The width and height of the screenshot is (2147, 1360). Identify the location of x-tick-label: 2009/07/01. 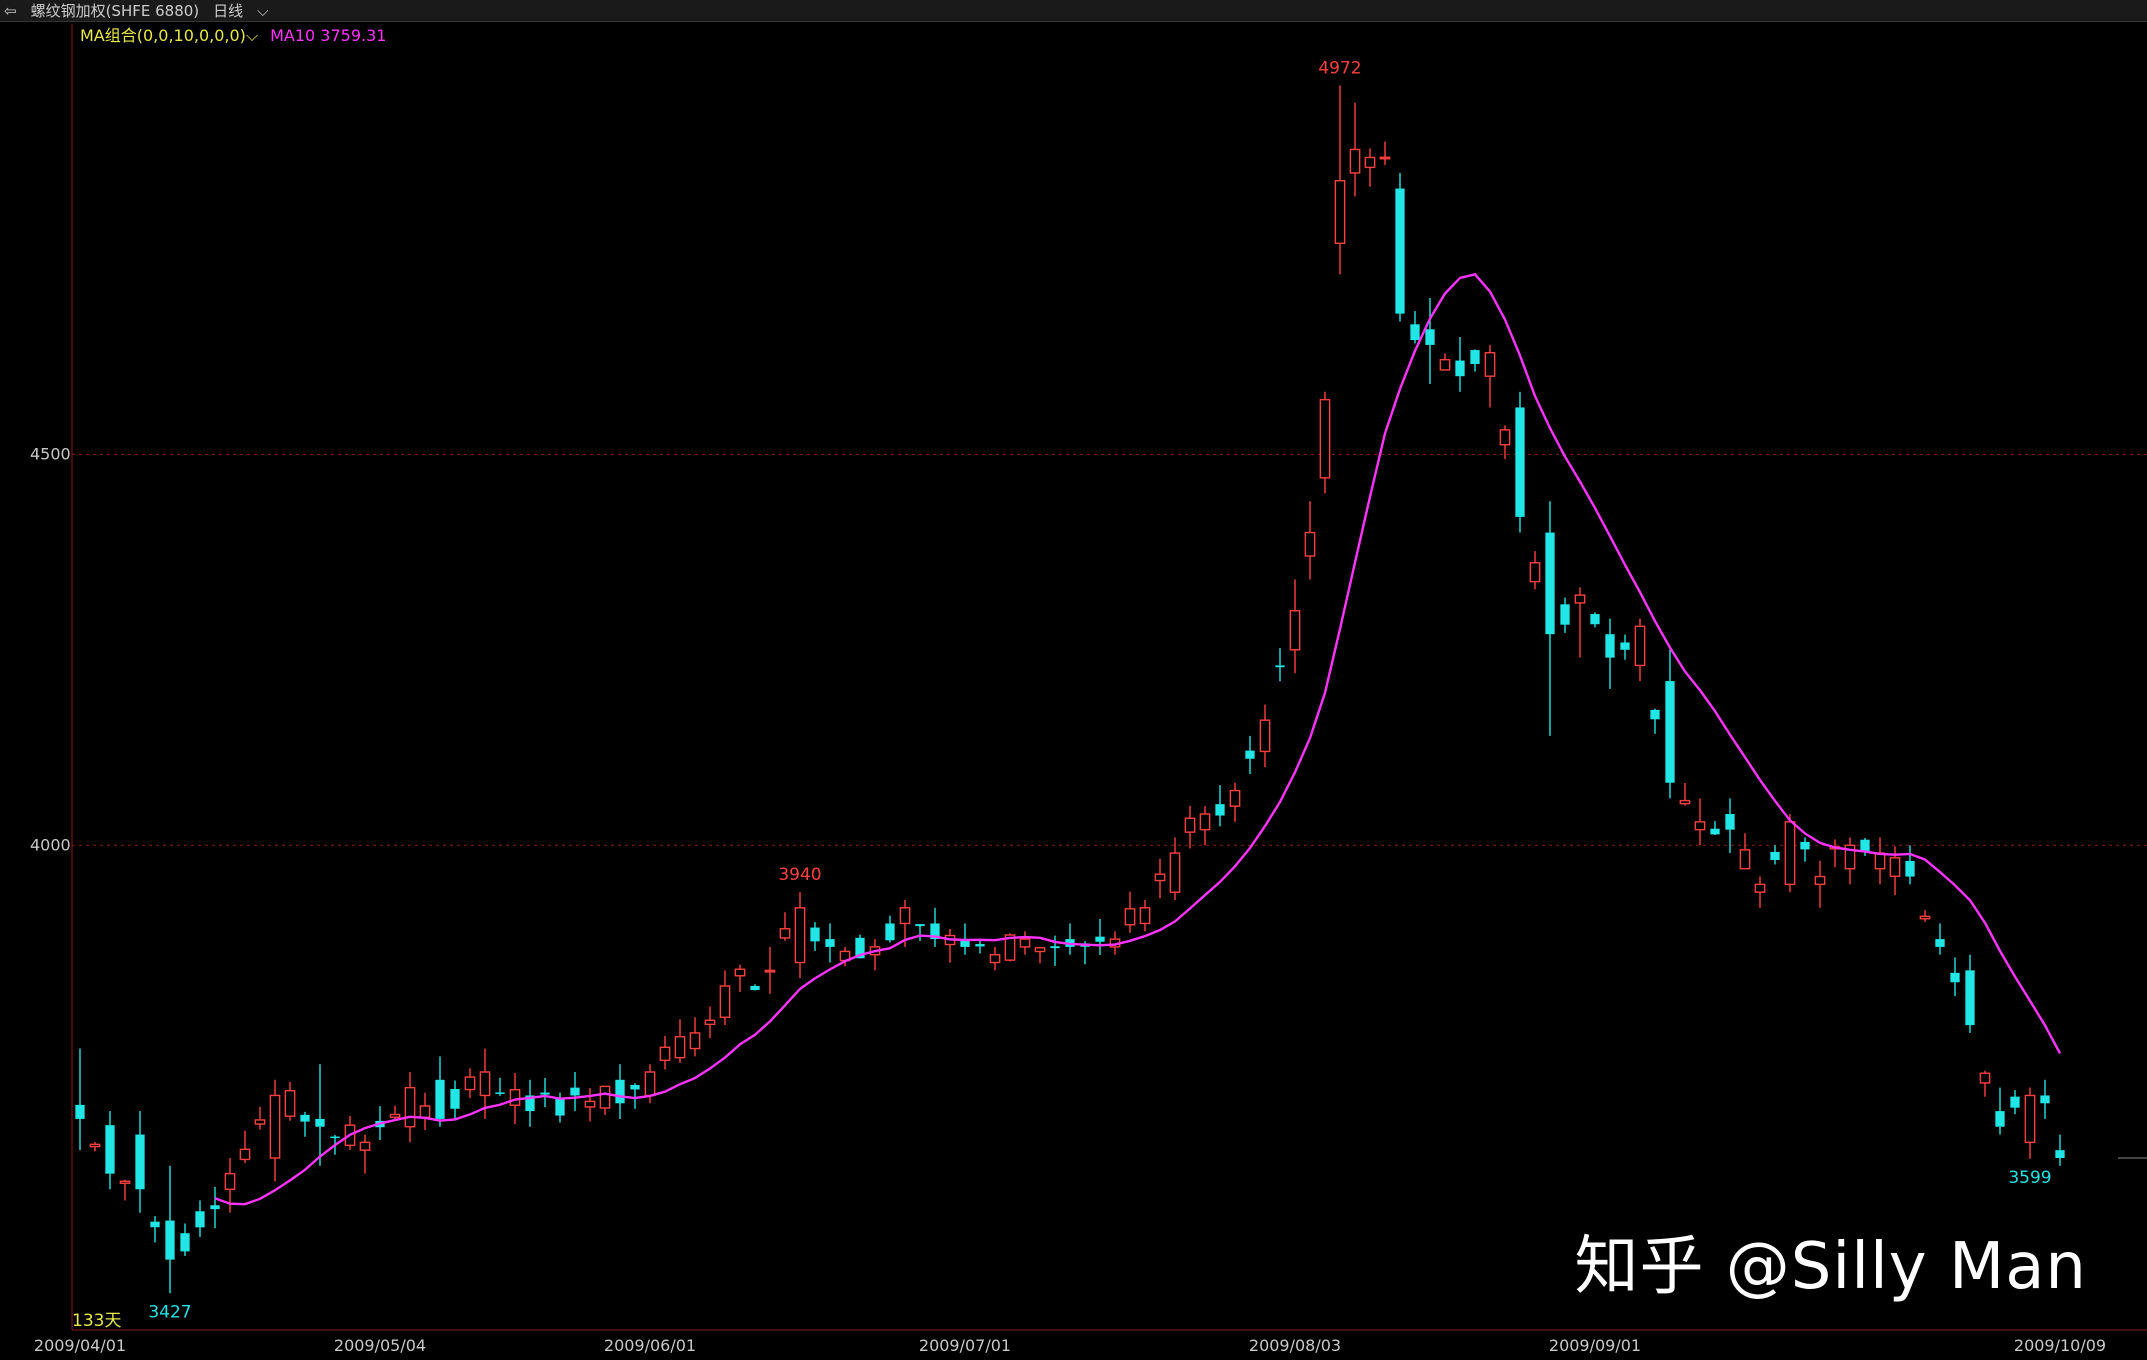
(965, 1345).